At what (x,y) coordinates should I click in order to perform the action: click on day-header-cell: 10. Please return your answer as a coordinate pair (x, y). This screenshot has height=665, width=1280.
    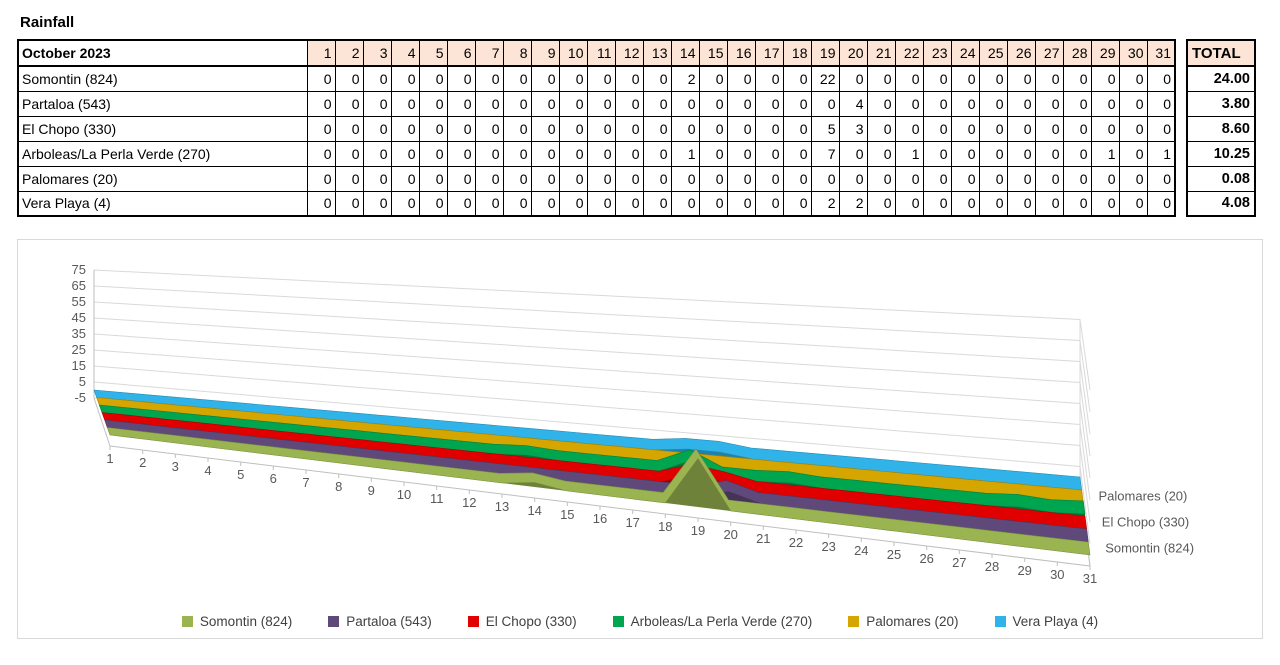
    Looking at the image, I should click on (573, 53).